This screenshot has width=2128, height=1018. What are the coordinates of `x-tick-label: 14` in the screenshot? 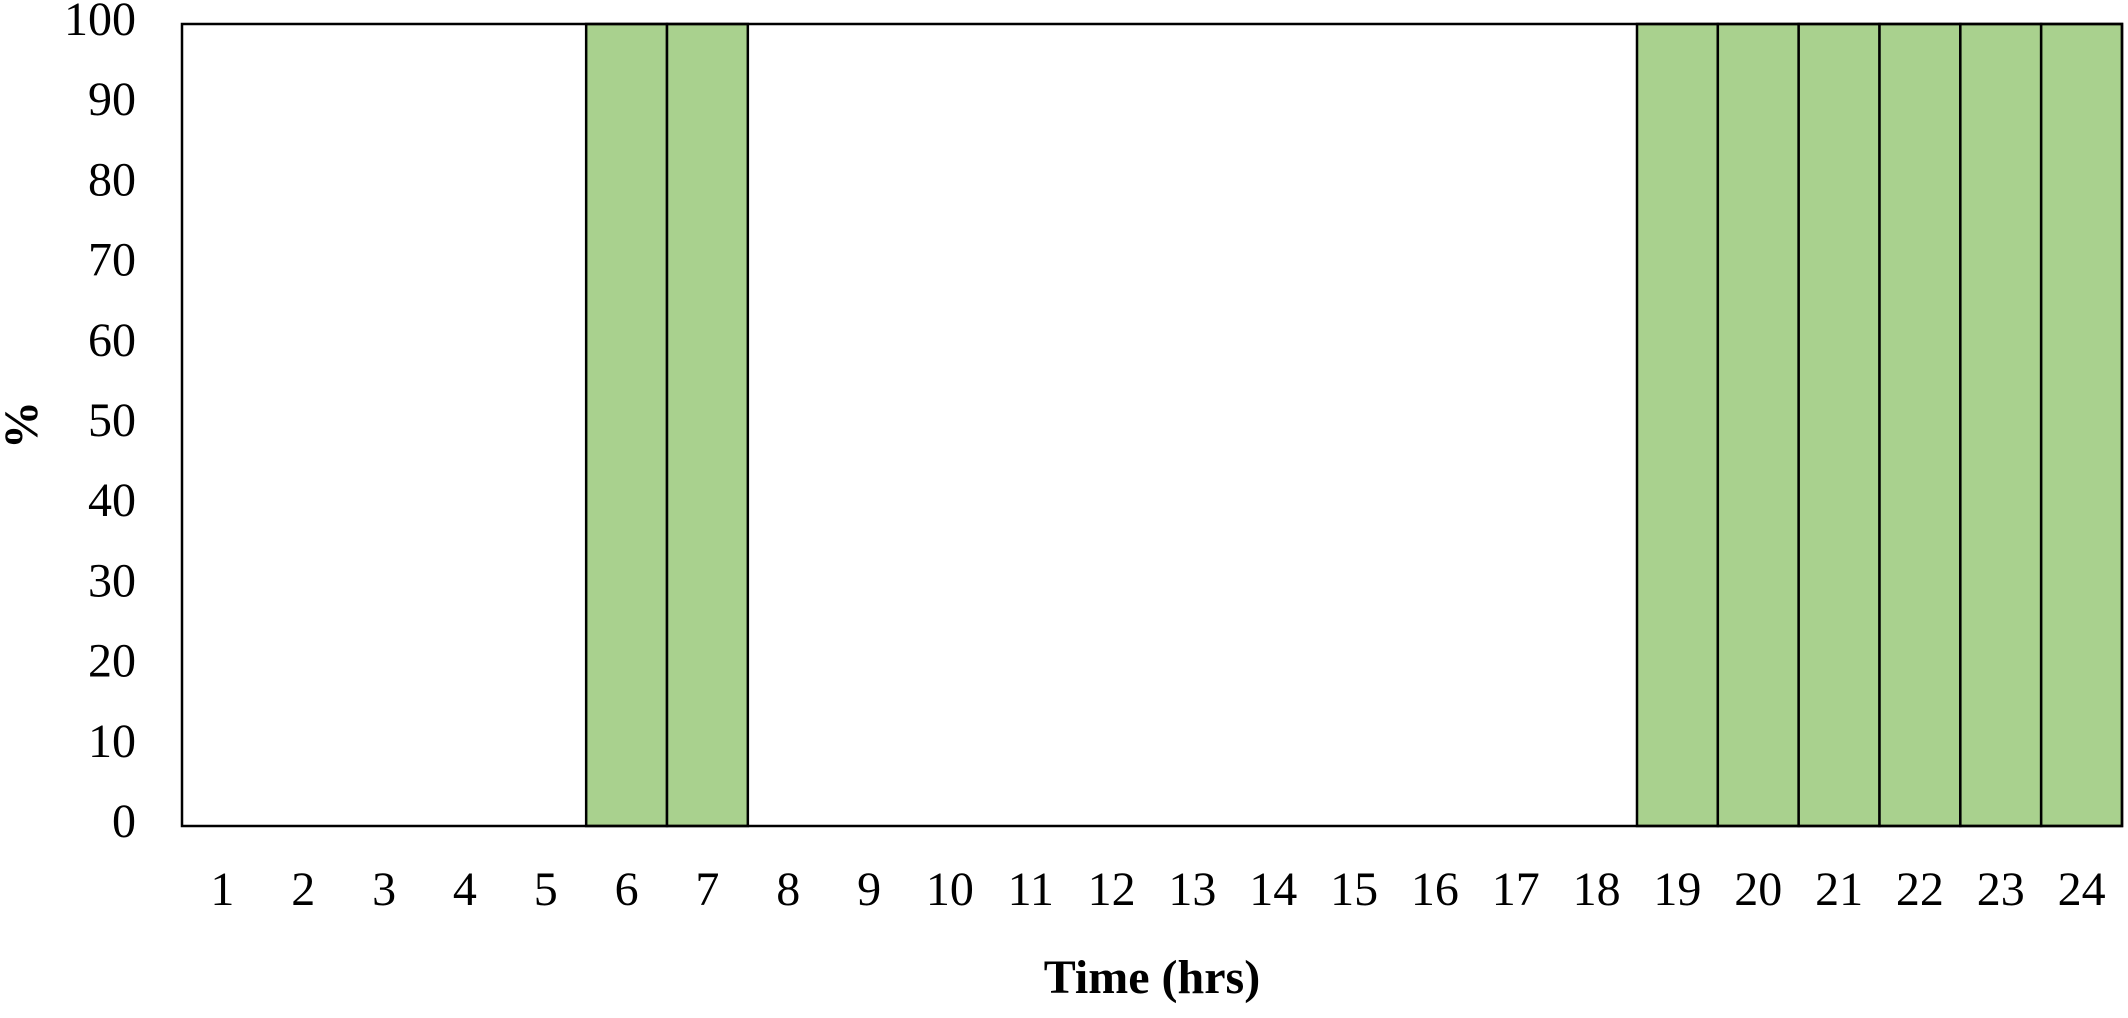 It's located at (1273, 889).